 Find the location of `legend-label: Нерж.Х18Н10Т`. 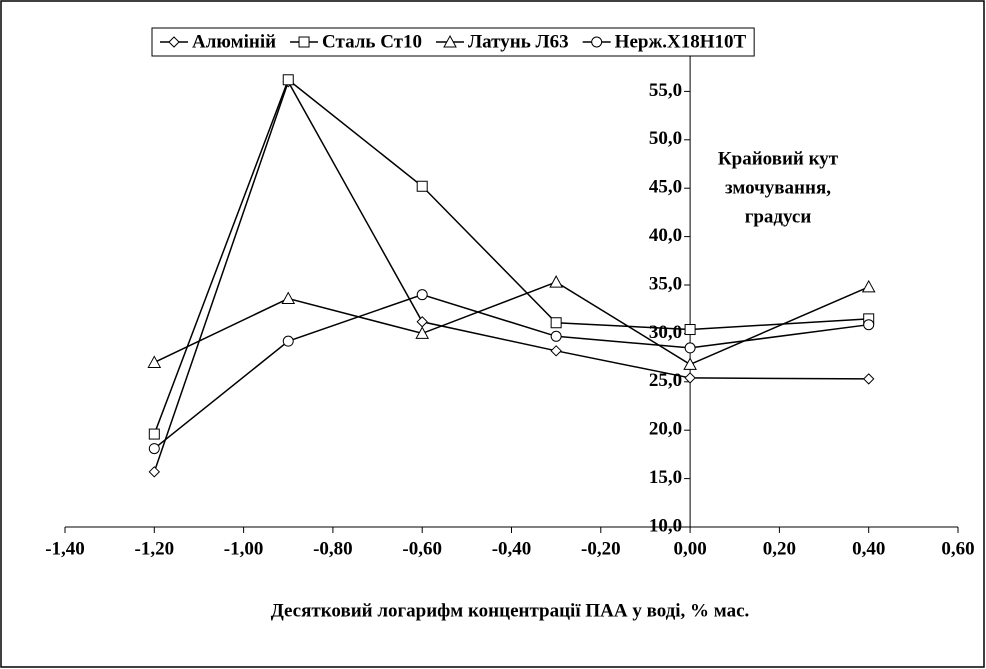

legend-label: Нерж.Х18Н10Т is located at coordinates (681, 41).